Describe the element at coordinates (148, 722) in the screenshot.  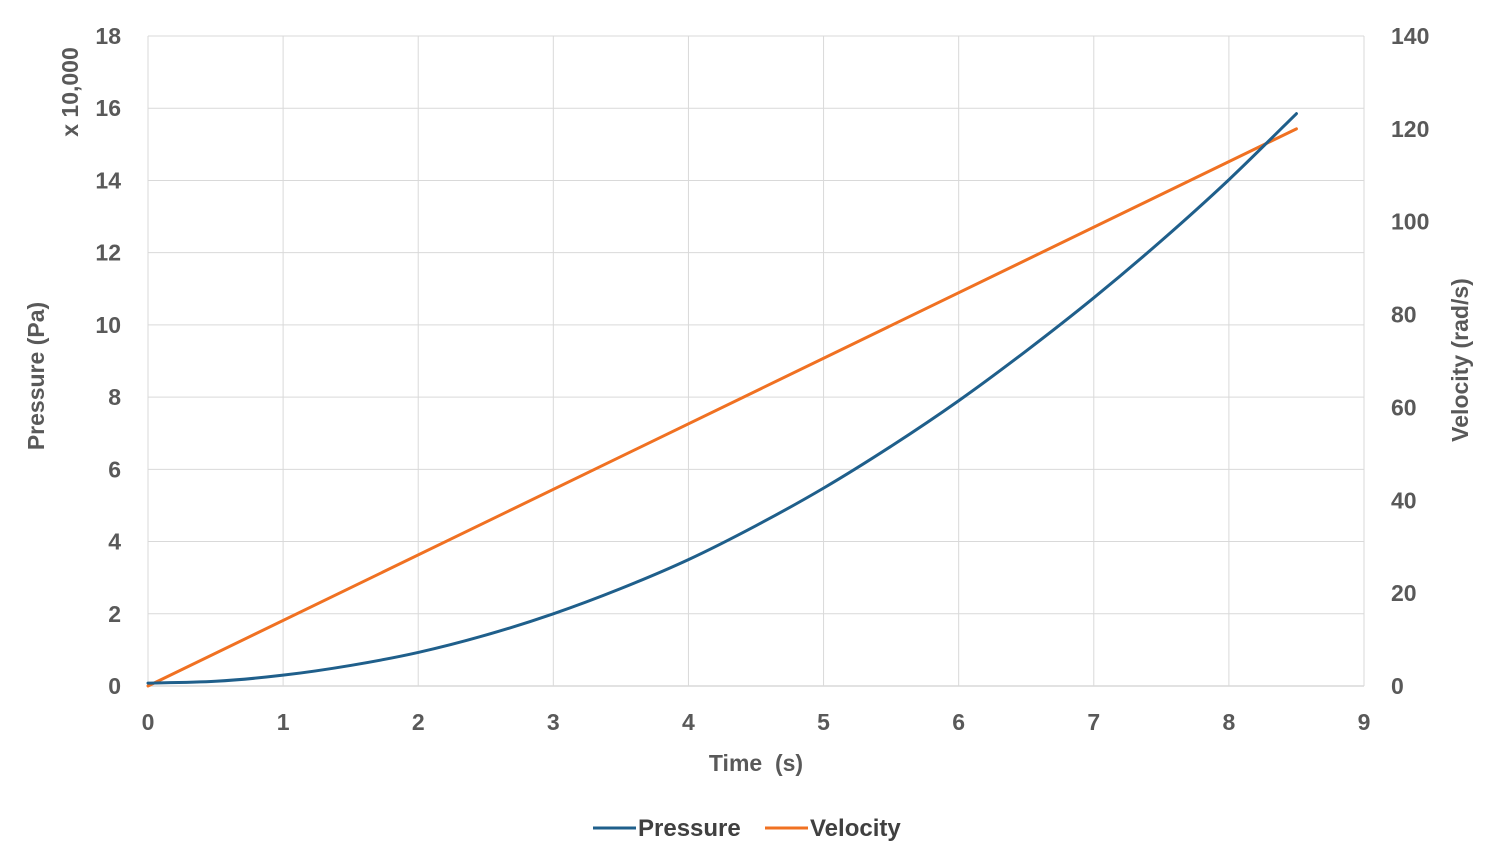
I see `x-tick-label: 0` at that location.